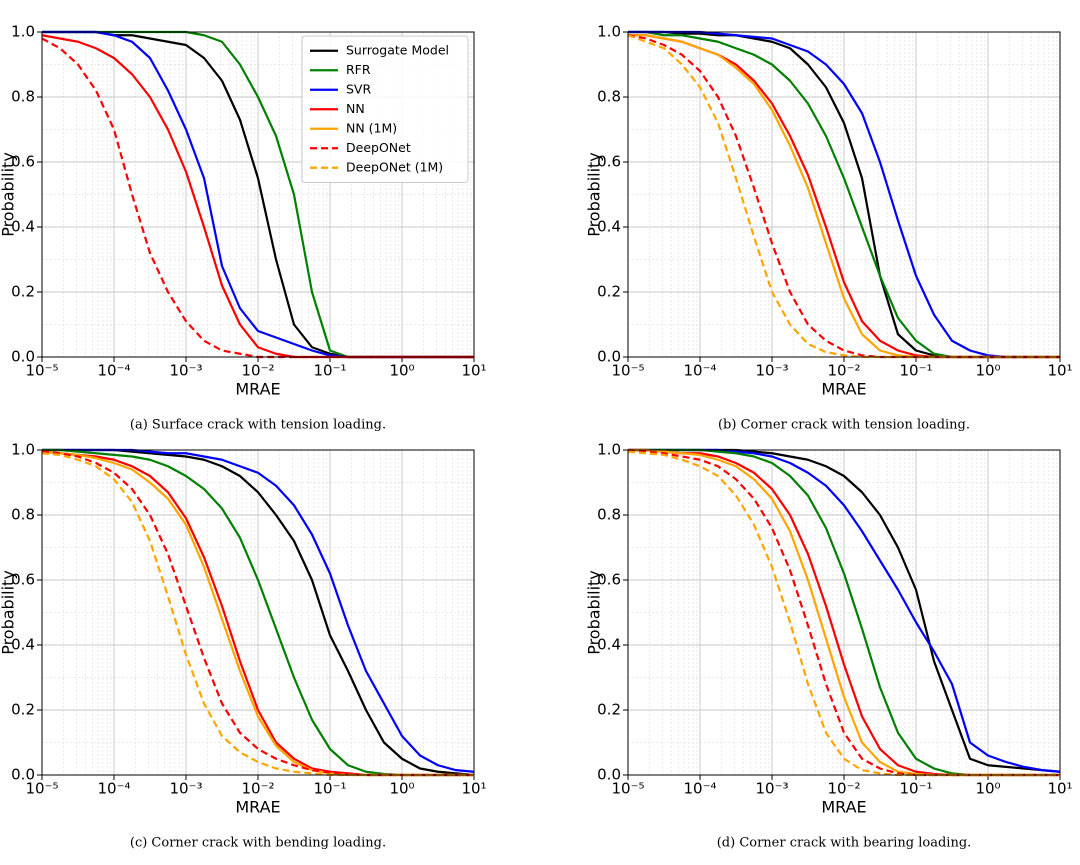  Describe the element at coordinates (258, 843) in the screenshot. I see `caption: (c) Corner crack with bending loading.` at that location.